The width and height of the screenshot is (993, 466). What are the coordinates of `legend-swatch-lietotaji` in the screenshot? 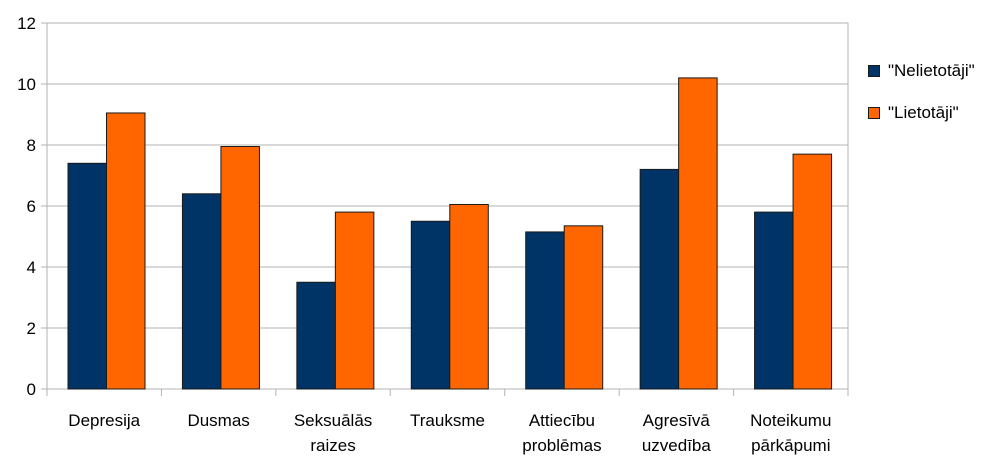 It's located at (874, 113).